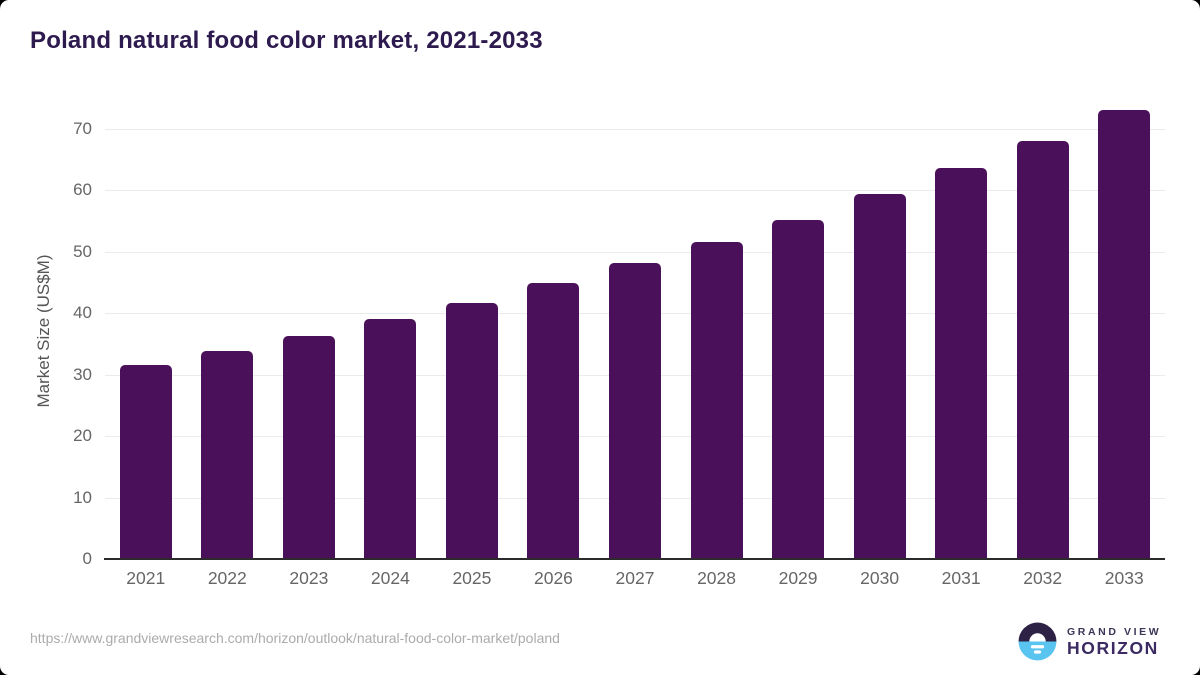 Image resolution: width=1200 pixels, height=675 pixels. What do you see at coordinates (635, 578) in the screenshot?
I see `x-tick-2027: 2027` at bounding box center [635, 578].